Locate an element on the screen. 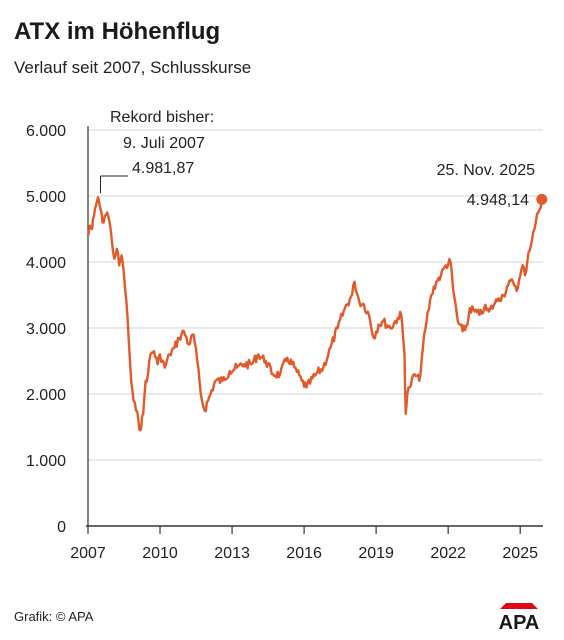 The height and width of the screenshot is (640, 564). x-tick-label: 2013 is located at coordinates (232, 553).